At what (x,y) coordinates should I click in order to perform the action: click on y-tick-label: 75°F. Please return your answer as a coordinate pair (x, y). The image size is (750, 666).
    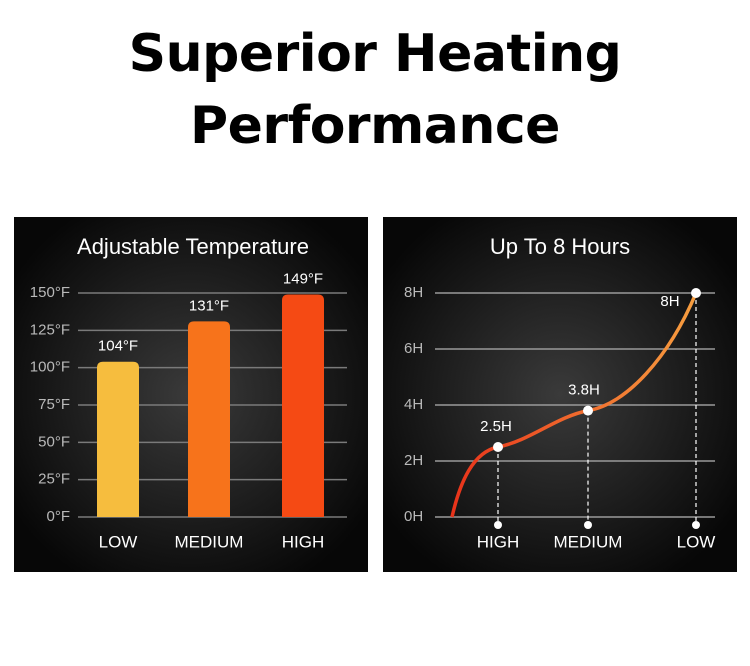
    Looking at the image, I should click on (54, 404).